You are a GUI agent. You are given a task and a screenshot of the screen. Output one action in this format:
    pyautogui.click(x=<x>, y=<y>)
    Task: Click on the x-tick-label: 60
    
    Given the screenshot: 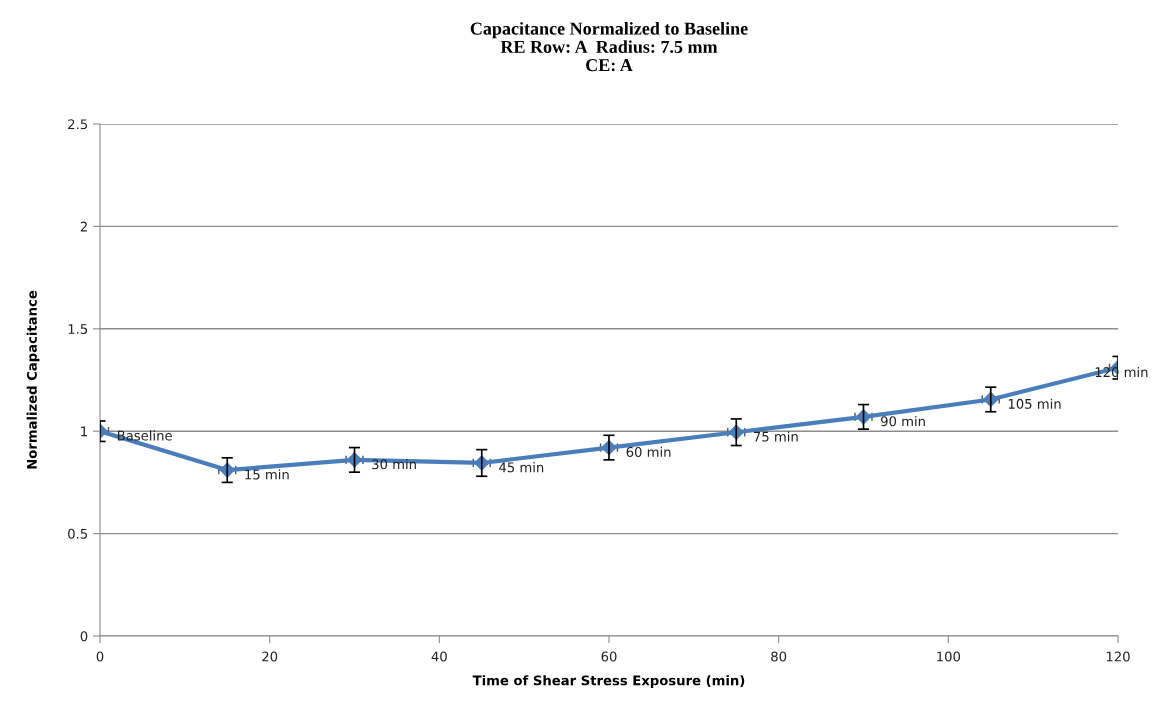 What is the action you would take?
    pyautogui.click(x=609, y=656)
    